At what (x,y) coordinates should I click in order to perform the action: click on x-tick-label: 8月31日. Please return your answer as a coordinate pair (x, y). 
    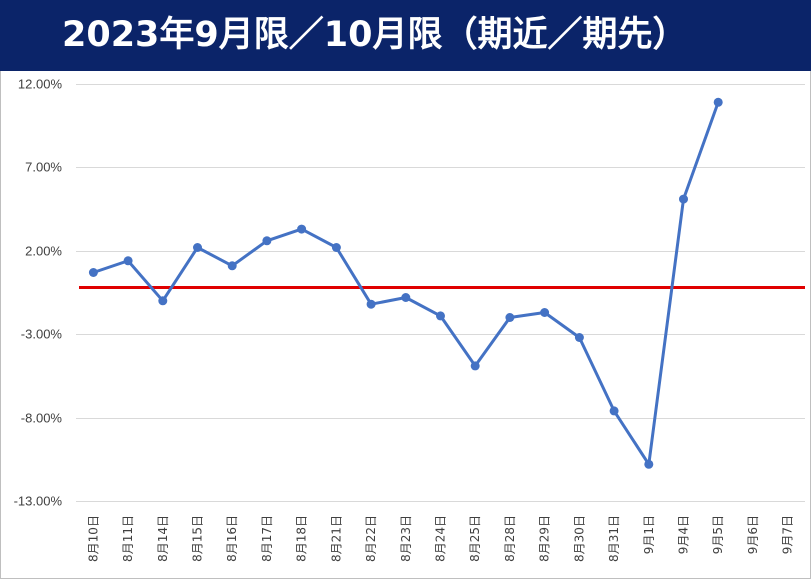
    Looking at the image, I should click on (614, 538).